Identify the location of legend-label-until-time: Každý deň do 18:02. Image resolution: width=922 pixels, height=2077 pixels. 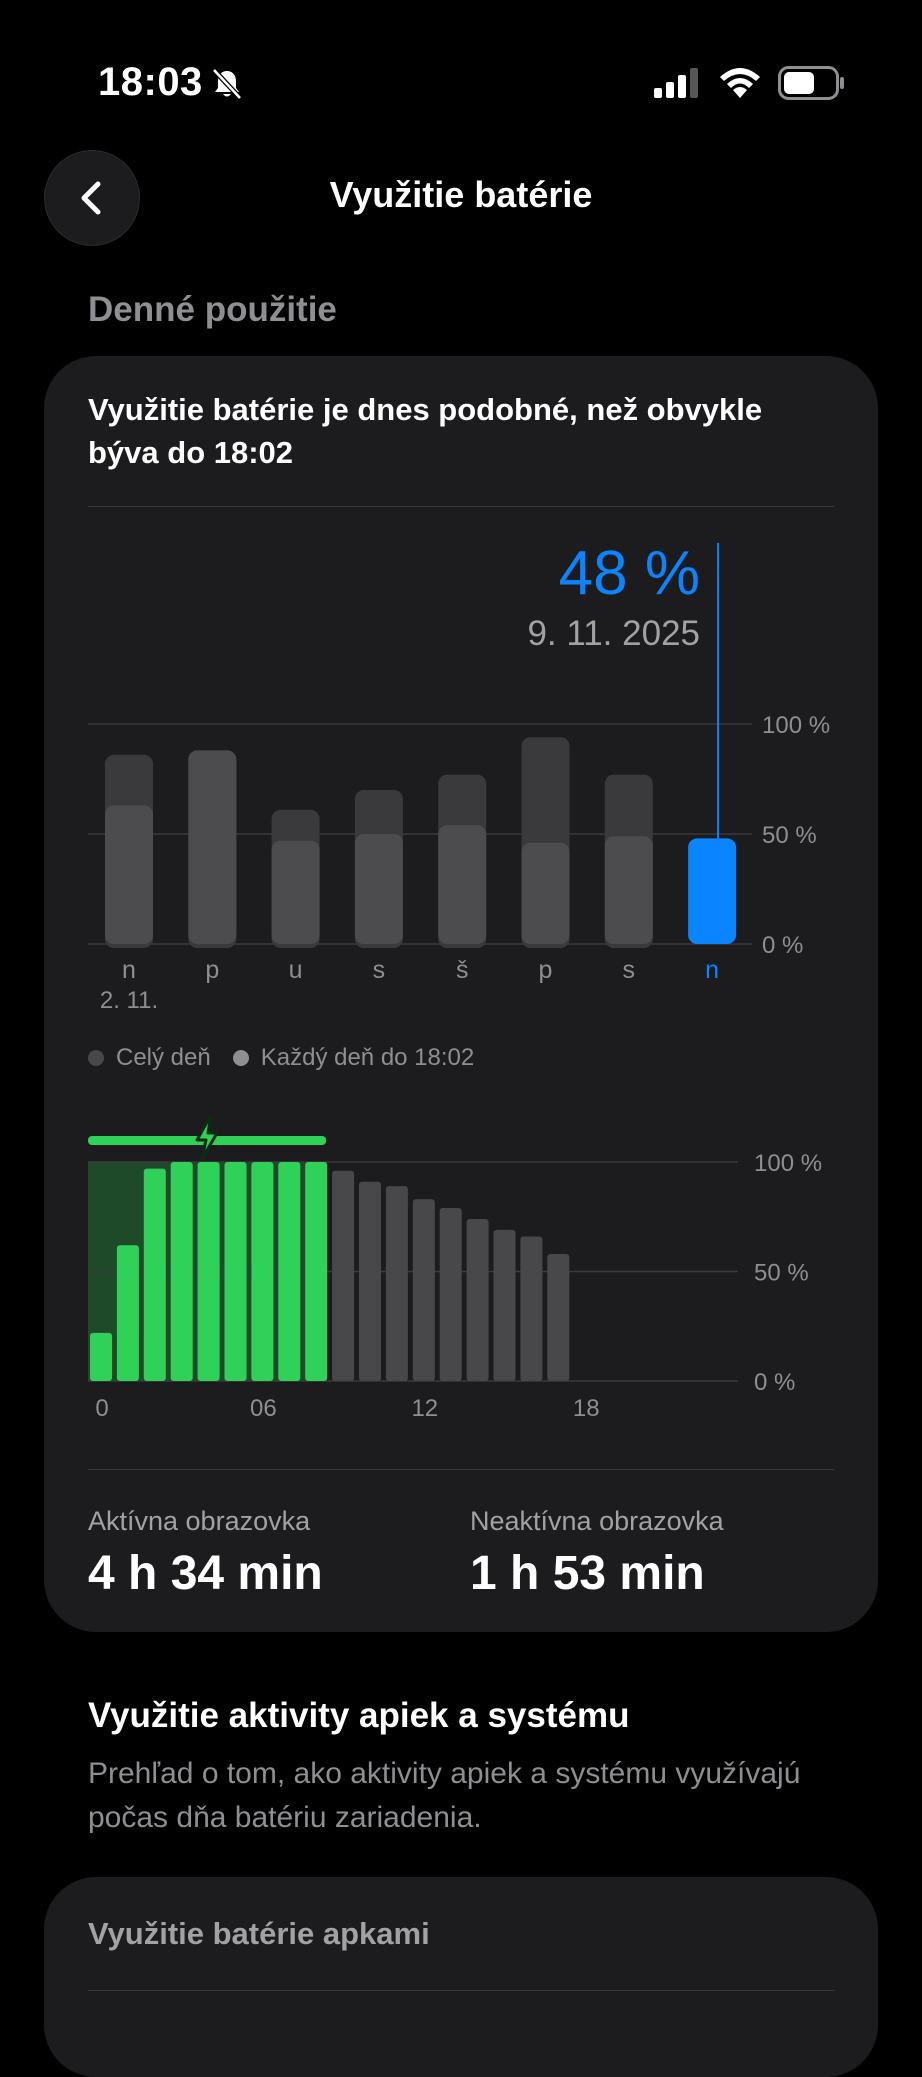
(367, 1057).